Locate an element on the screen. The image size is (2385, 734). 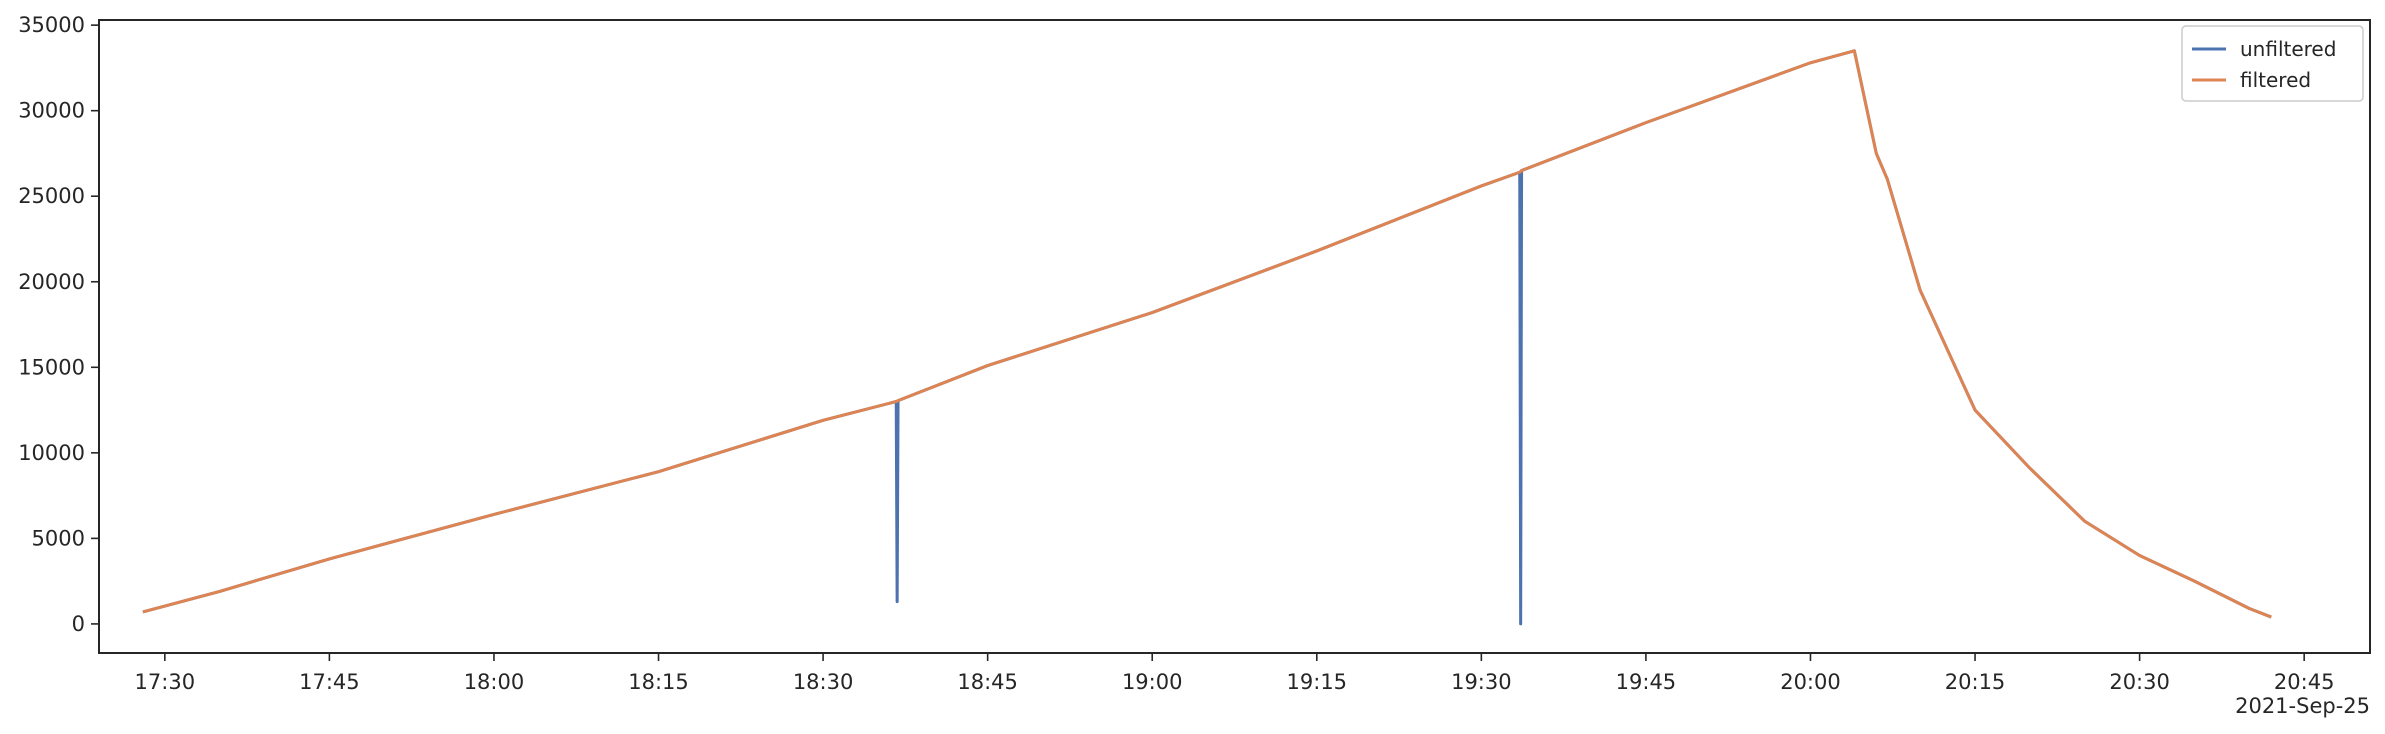
x-tick-label: 19:30 is located at coordinates (1481, 682).